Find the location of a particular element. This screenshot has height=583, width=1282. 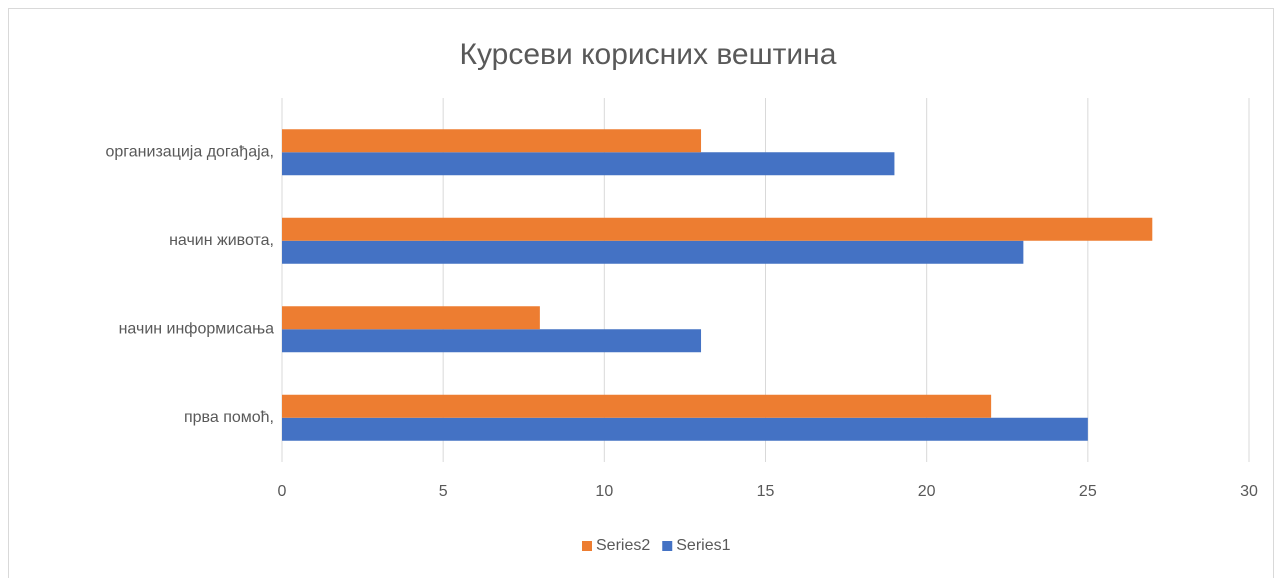

y-tick-label: организација догађаја, is located at coordinates (190, 151).